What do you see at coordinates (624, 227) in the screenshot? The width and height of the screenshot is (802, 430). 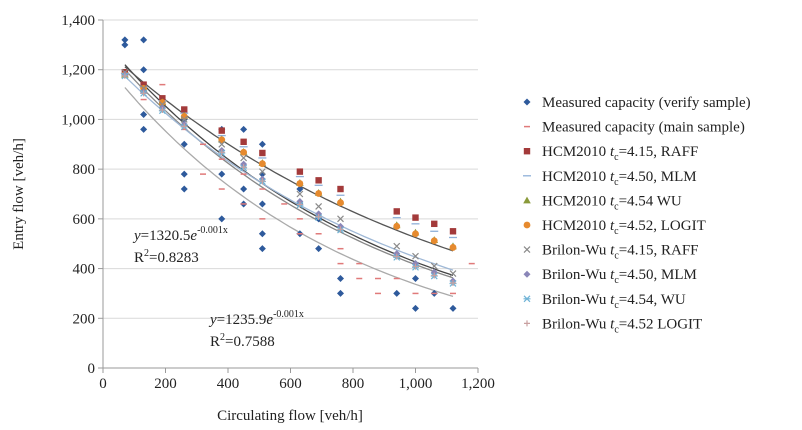 I see `legend-label: HCM2010 tc=4.52, LOGIT` at bounding box center [624, 227].